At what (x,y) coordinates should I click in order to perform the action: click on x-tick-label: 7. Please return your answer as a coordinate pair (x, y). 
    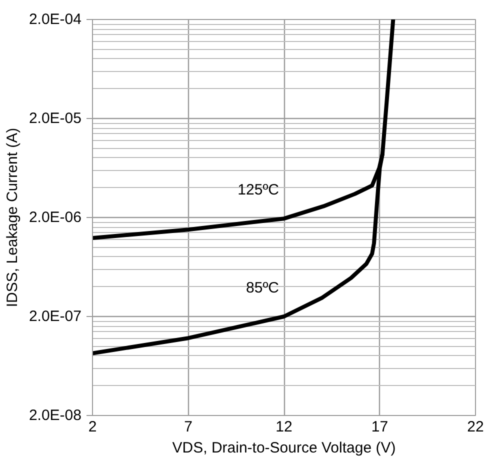
    Looking at the image, I should click on (188, 427).